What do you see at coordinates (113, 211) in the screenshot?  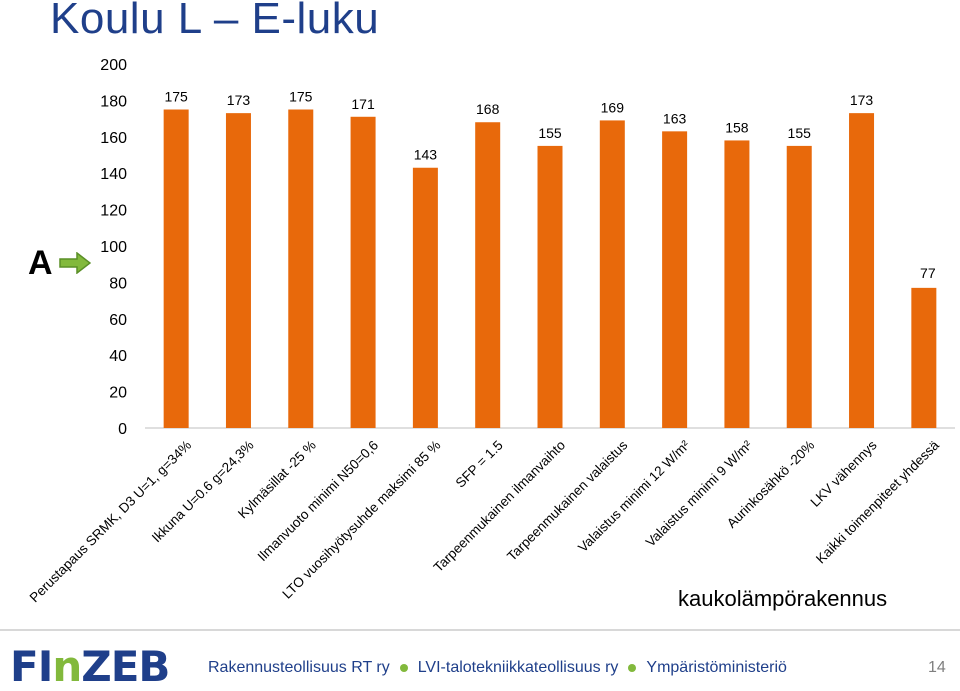 I see `y-tick-label: 120` at bounding box center [113, 211].